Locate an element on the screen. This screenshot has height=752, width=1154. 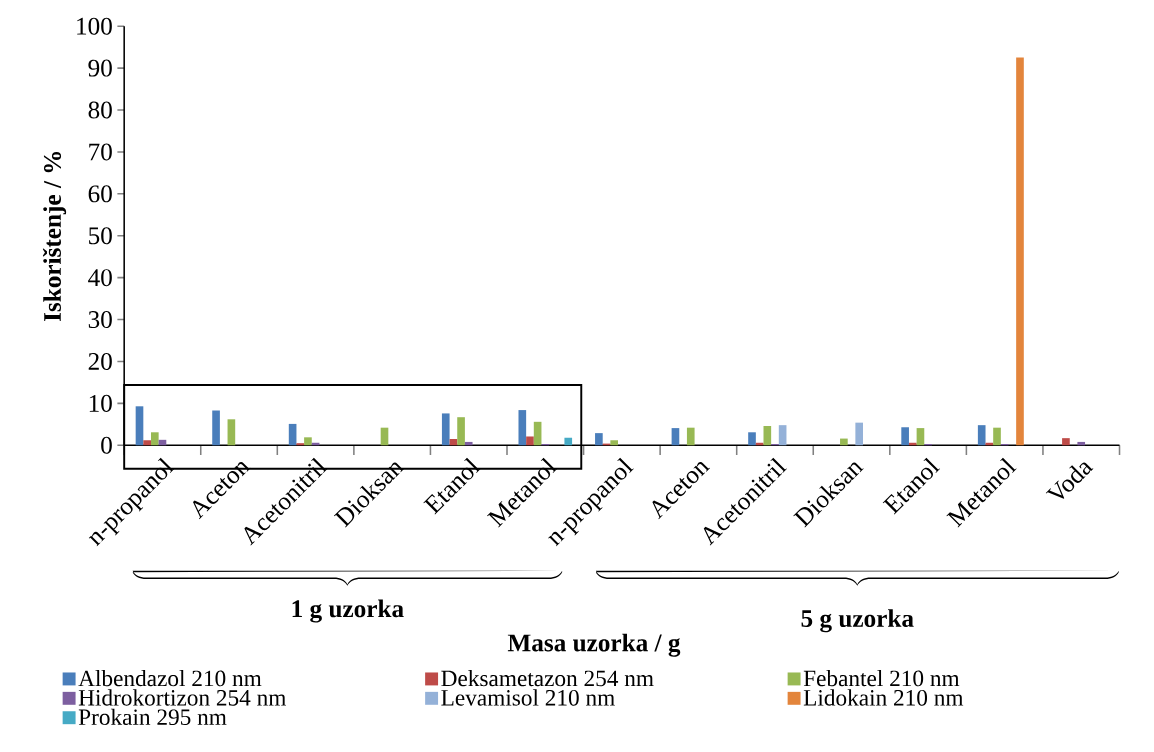
y-tick-label: 80 is located at coordinates (100, 110).